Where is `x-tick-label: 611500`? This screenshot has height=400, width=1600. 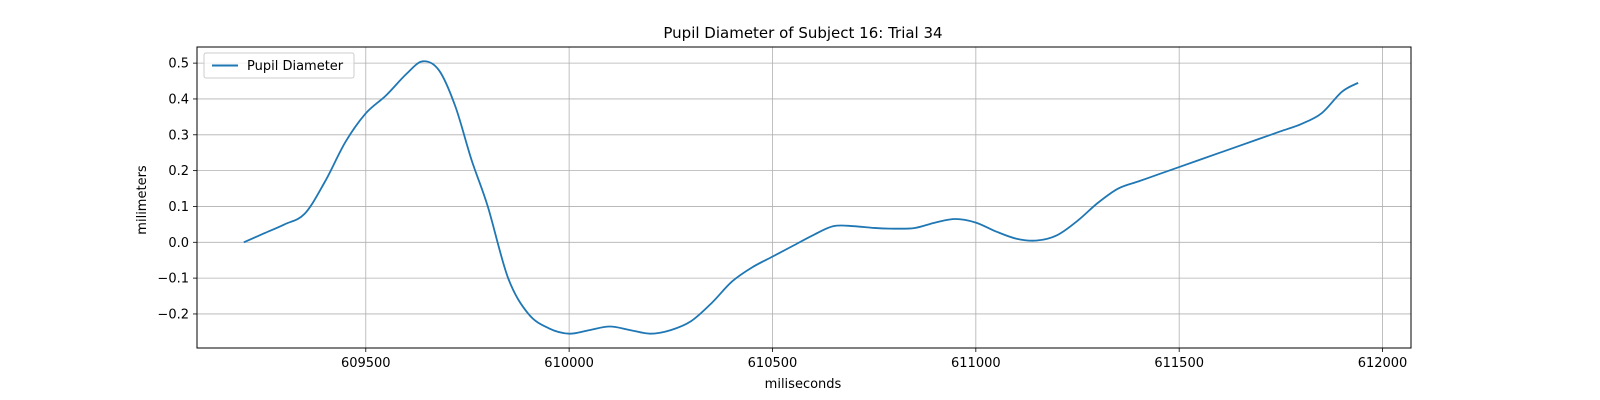
x-tick-label: 611500 is located at coordinates (1179, 363).